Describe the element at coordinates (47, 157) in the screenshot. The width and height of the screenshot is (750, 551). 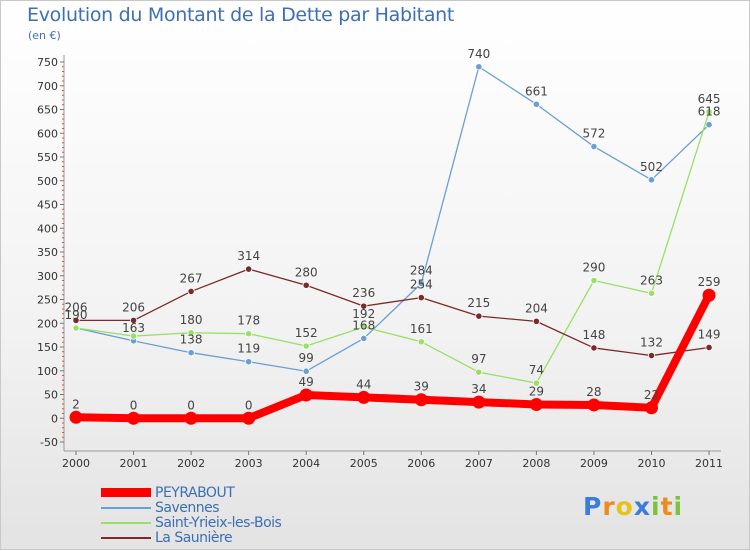
I see `y-tick-label: 550` at that location.